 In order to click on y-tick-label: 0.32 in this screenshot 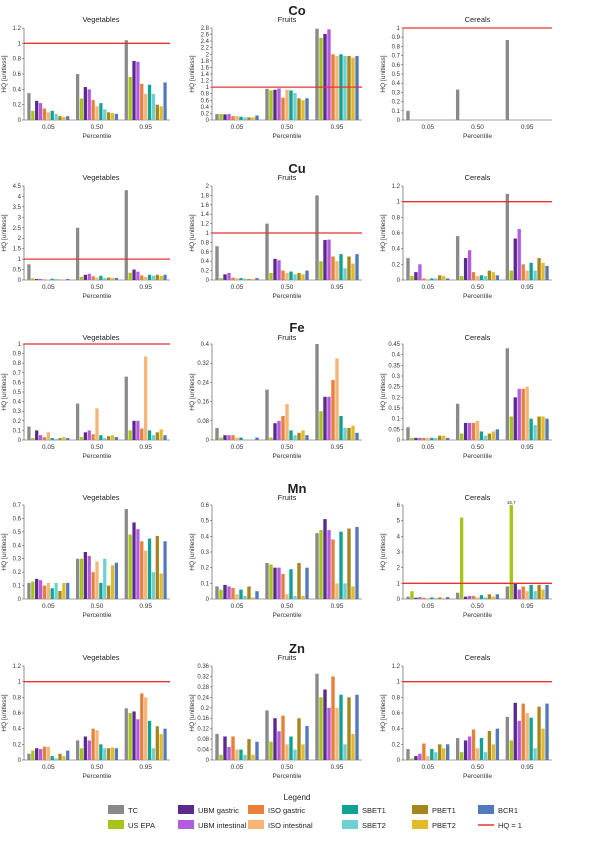, I will do `click(203, 677)`.